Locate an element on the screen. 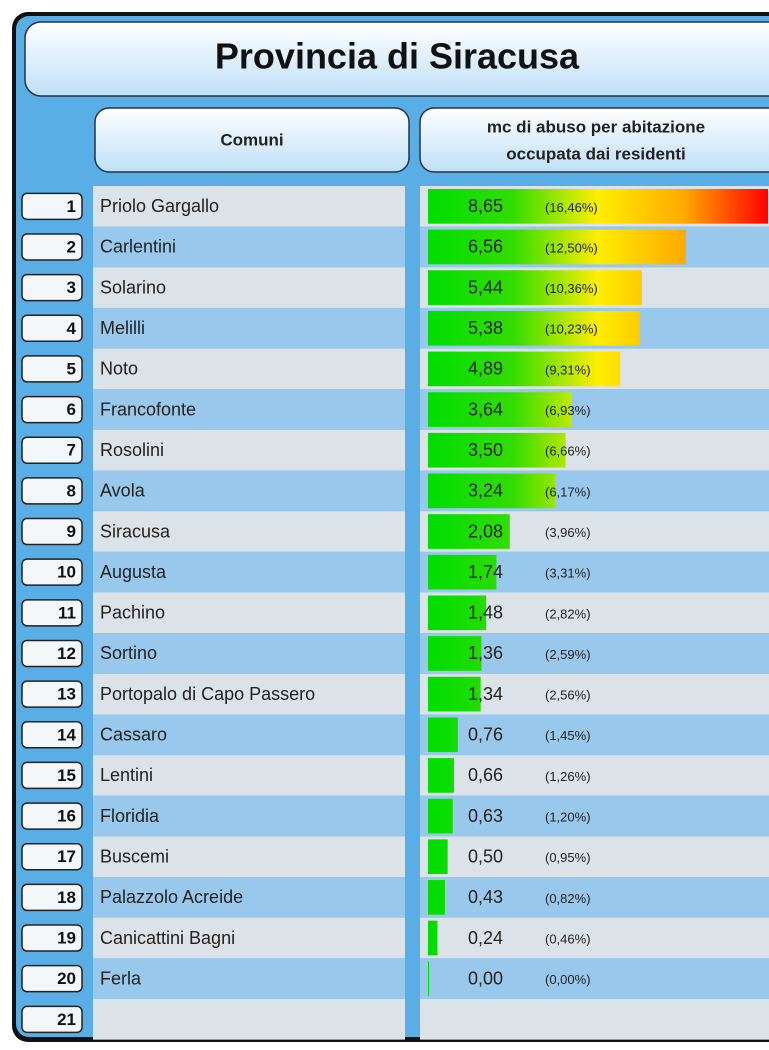 This screenshot has width=769, height=1050. rank: 17 is located at coordinates (66, 856).